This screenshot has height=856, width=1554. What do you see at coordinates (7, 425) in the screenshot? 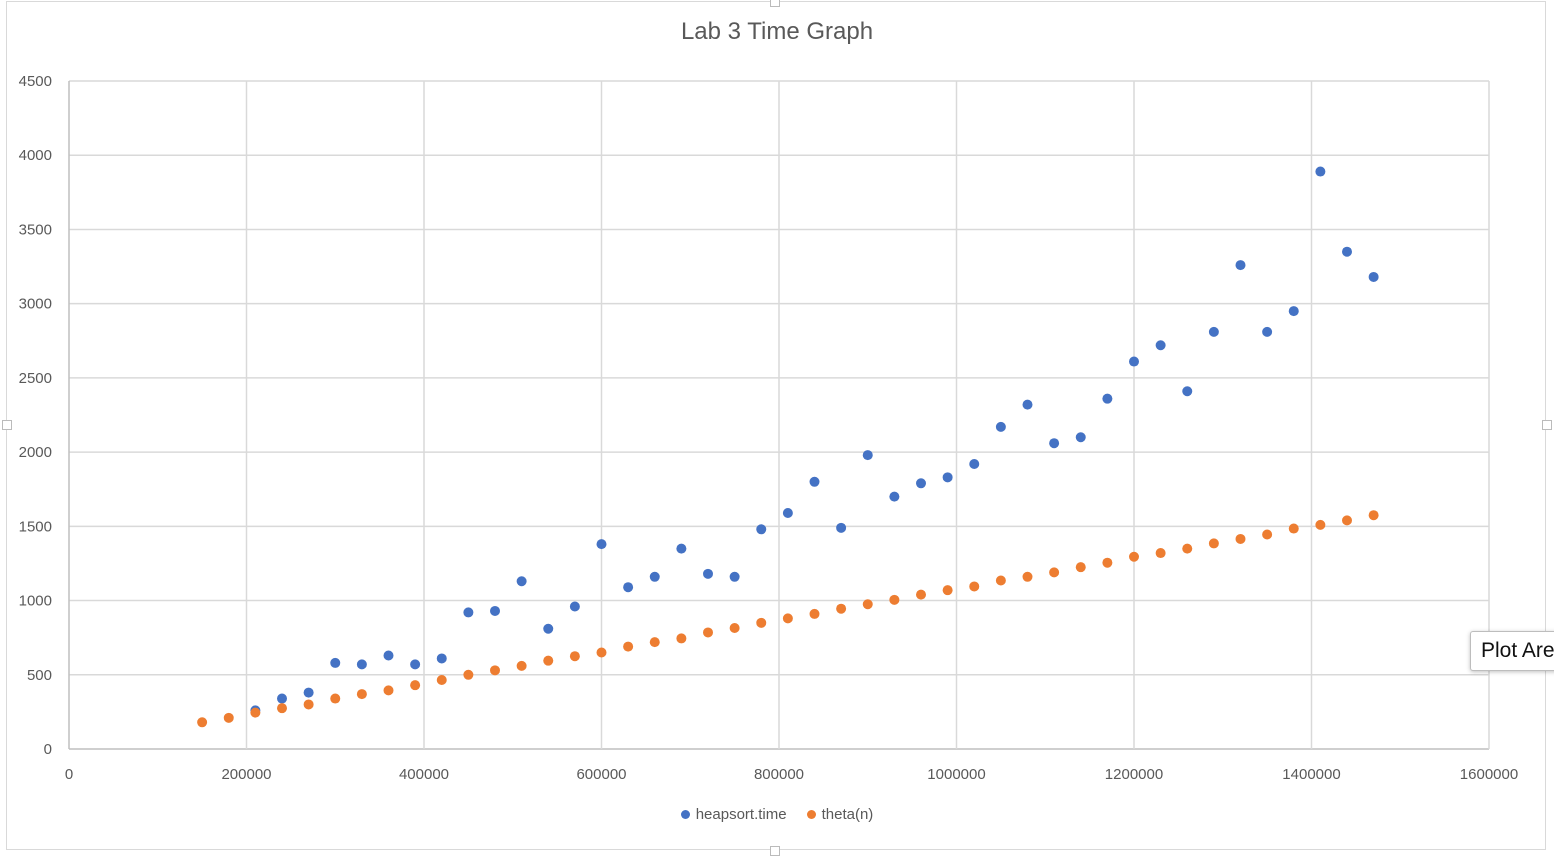
I see `resize-handle-left` at bounding box center [7, 425].